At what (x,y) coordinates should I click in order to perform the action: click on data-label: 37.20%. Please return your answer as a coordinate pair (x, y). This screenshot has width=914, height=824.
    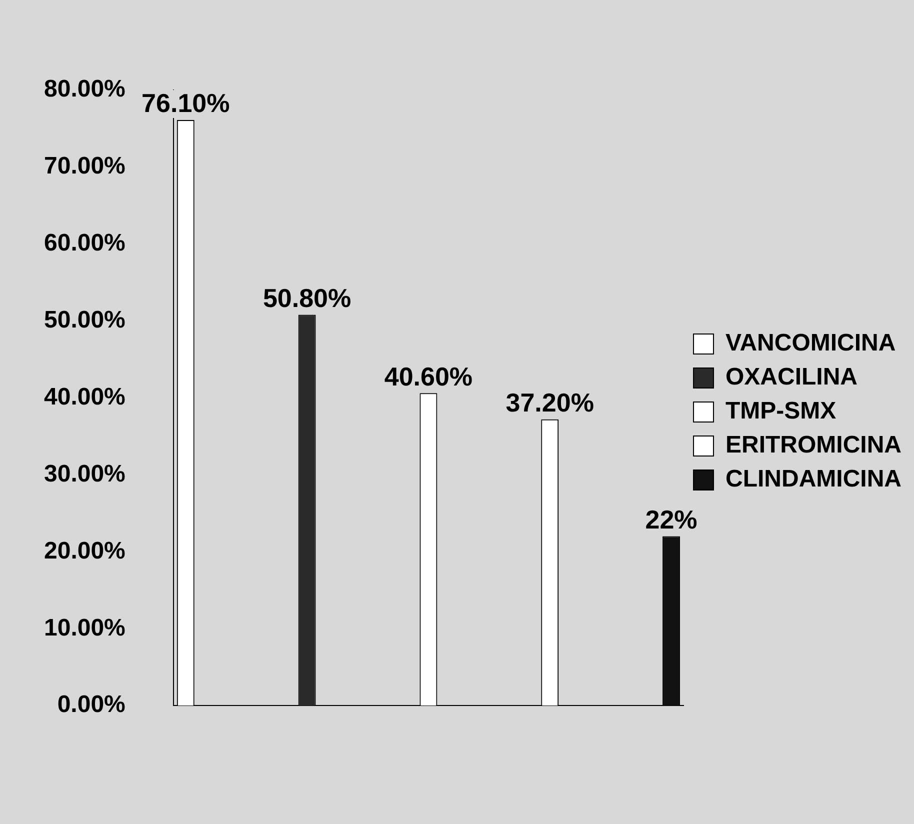
    Looking at the image, I should click on (550, 403).